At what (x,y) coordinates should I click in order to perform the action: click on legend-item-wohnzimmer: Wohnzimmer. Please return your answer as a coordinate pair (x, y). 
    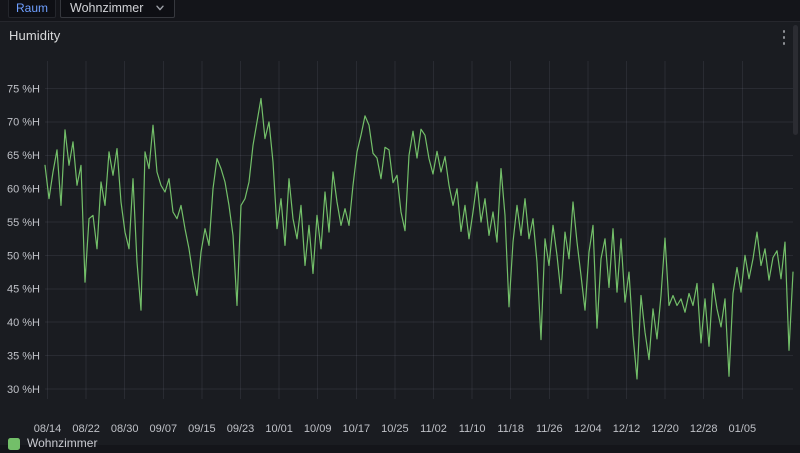
    Looking at the image, I should click on (52, 443).